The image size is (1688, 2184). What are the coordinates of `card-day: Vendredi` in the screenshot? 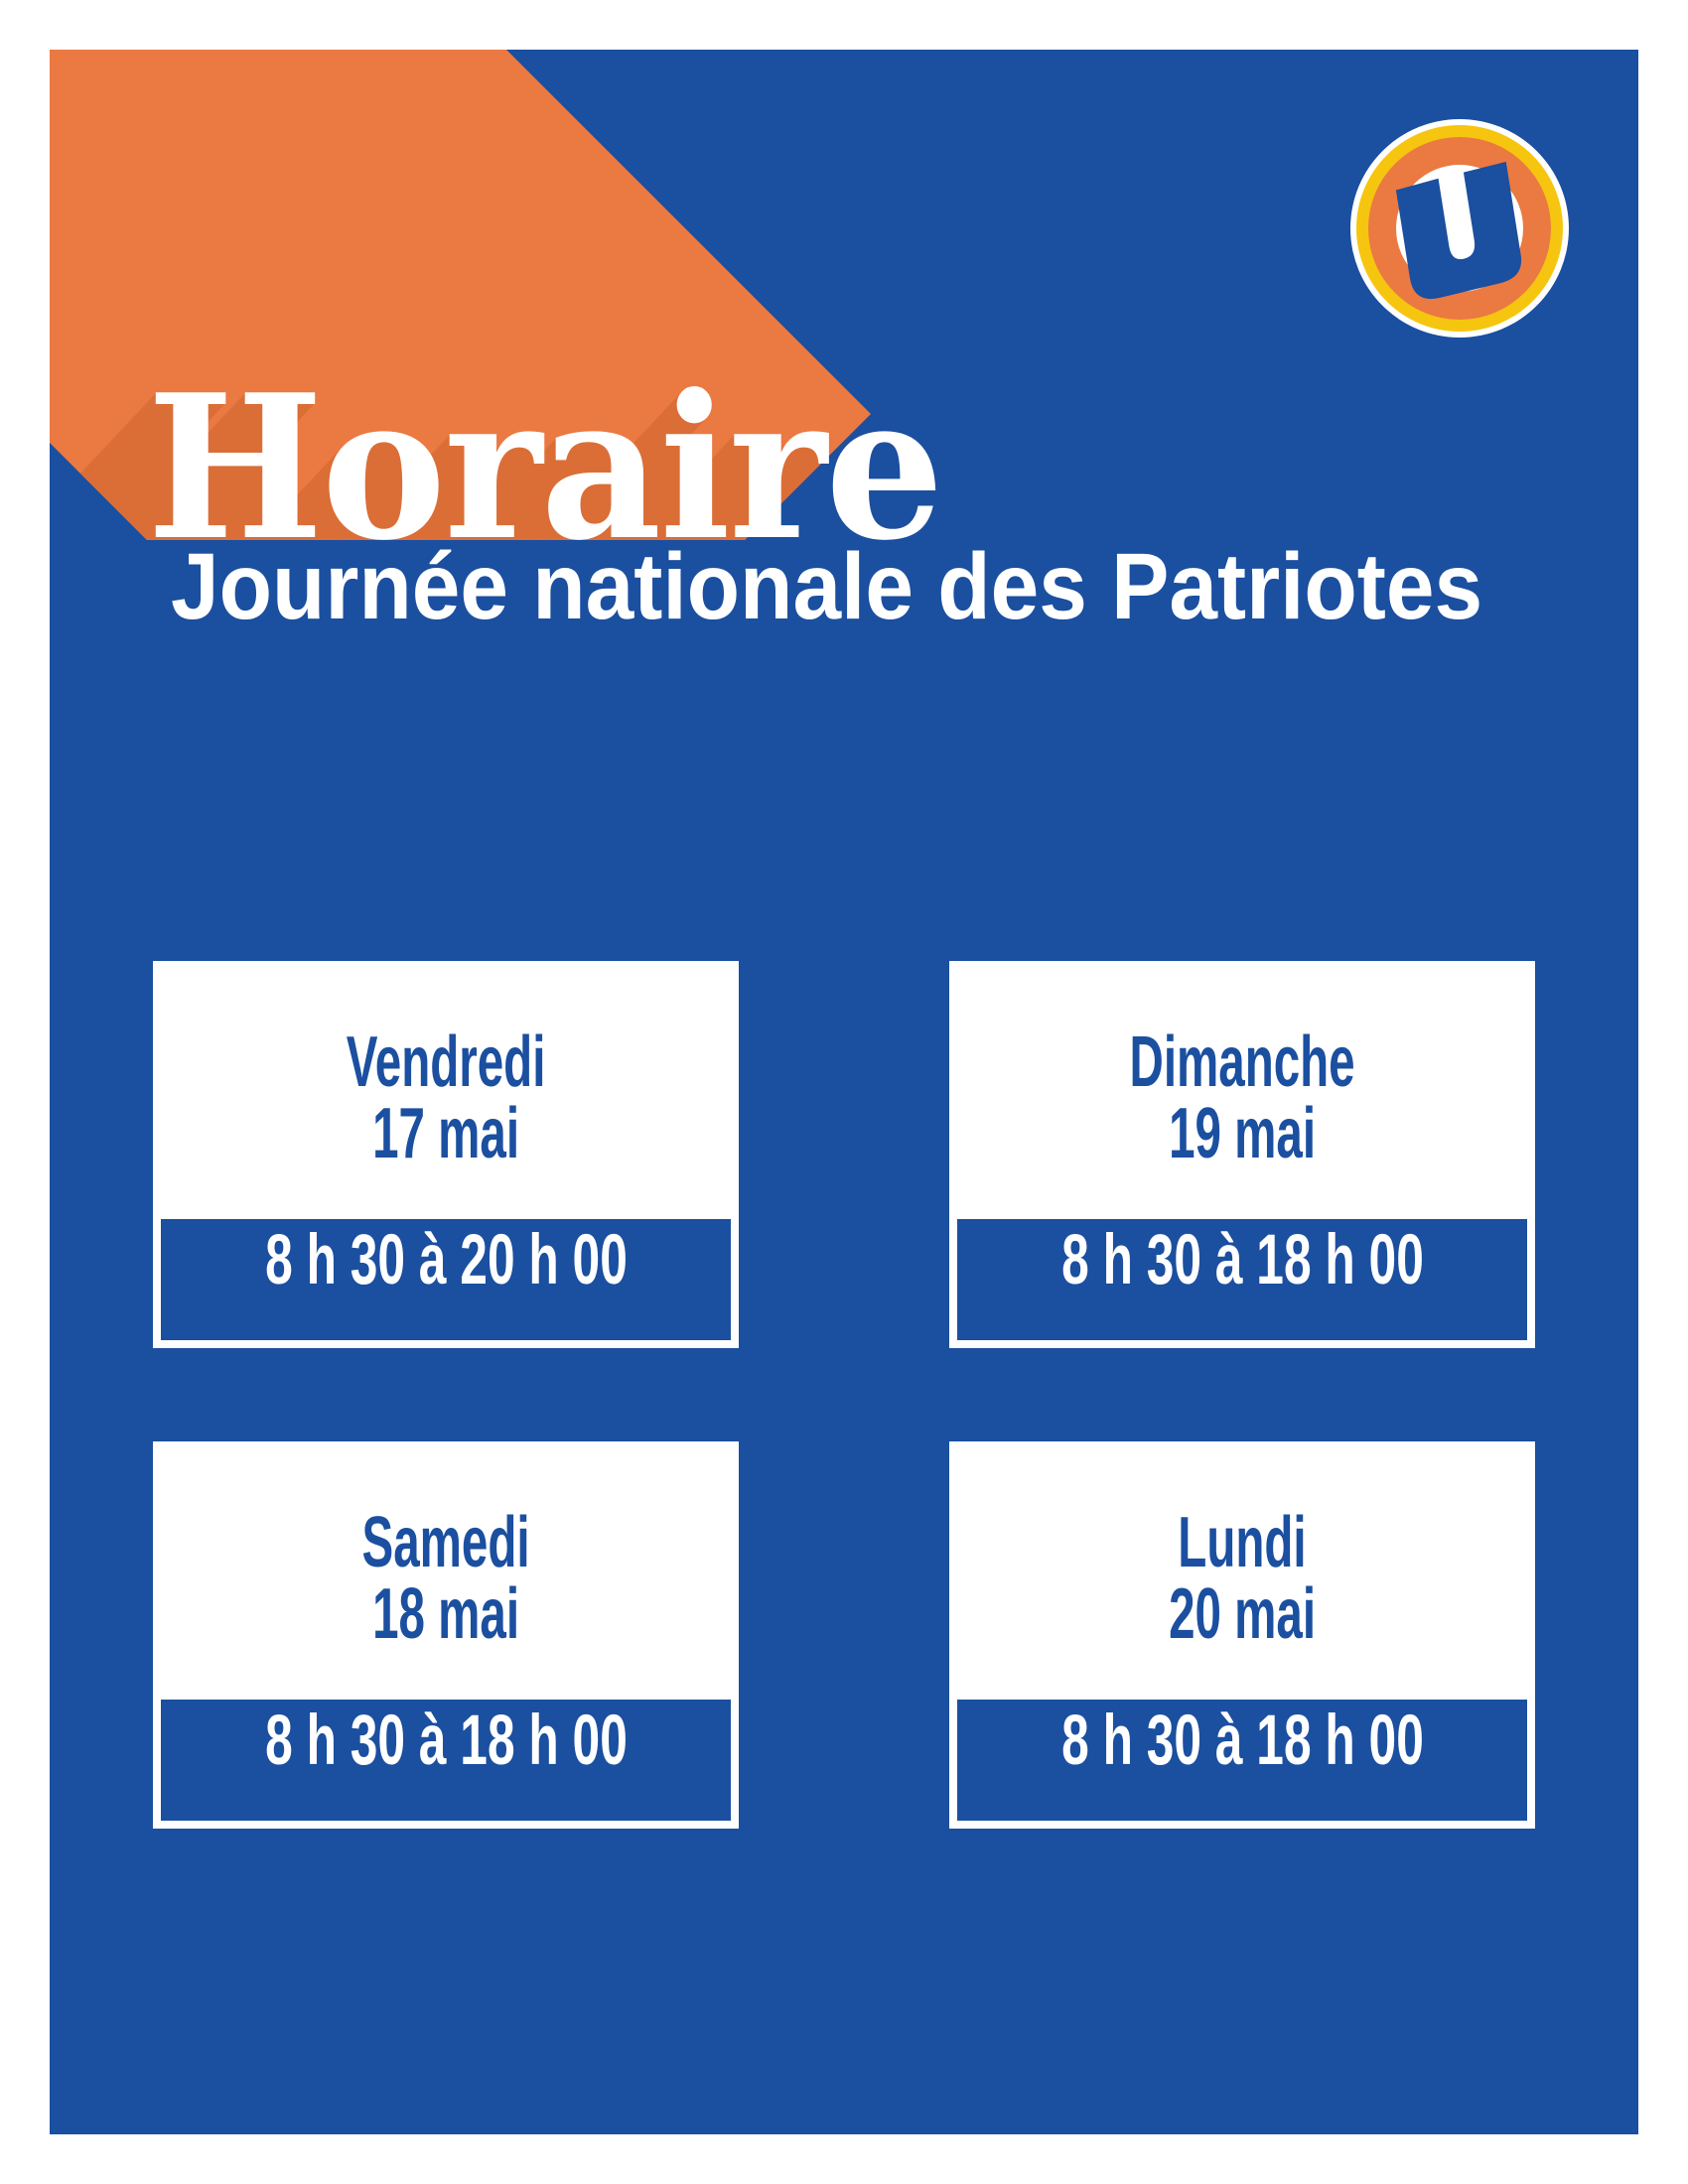 It's located at (446, 1062).